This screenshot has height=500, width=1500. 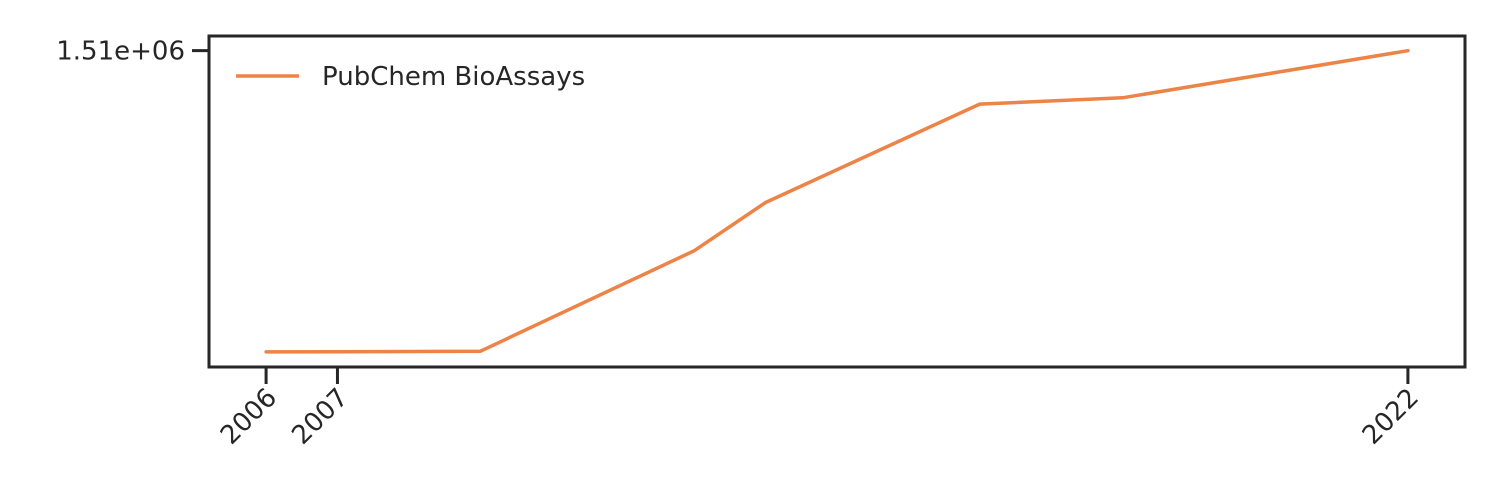 I want to click on legend: PubChem BioAssays, so click(x=410, y=77).